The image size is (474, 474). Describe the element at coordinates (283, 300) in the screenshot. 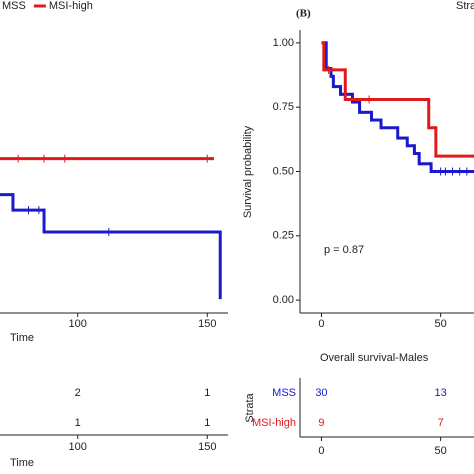

I see `y-tick-label: 0.00` at that location.